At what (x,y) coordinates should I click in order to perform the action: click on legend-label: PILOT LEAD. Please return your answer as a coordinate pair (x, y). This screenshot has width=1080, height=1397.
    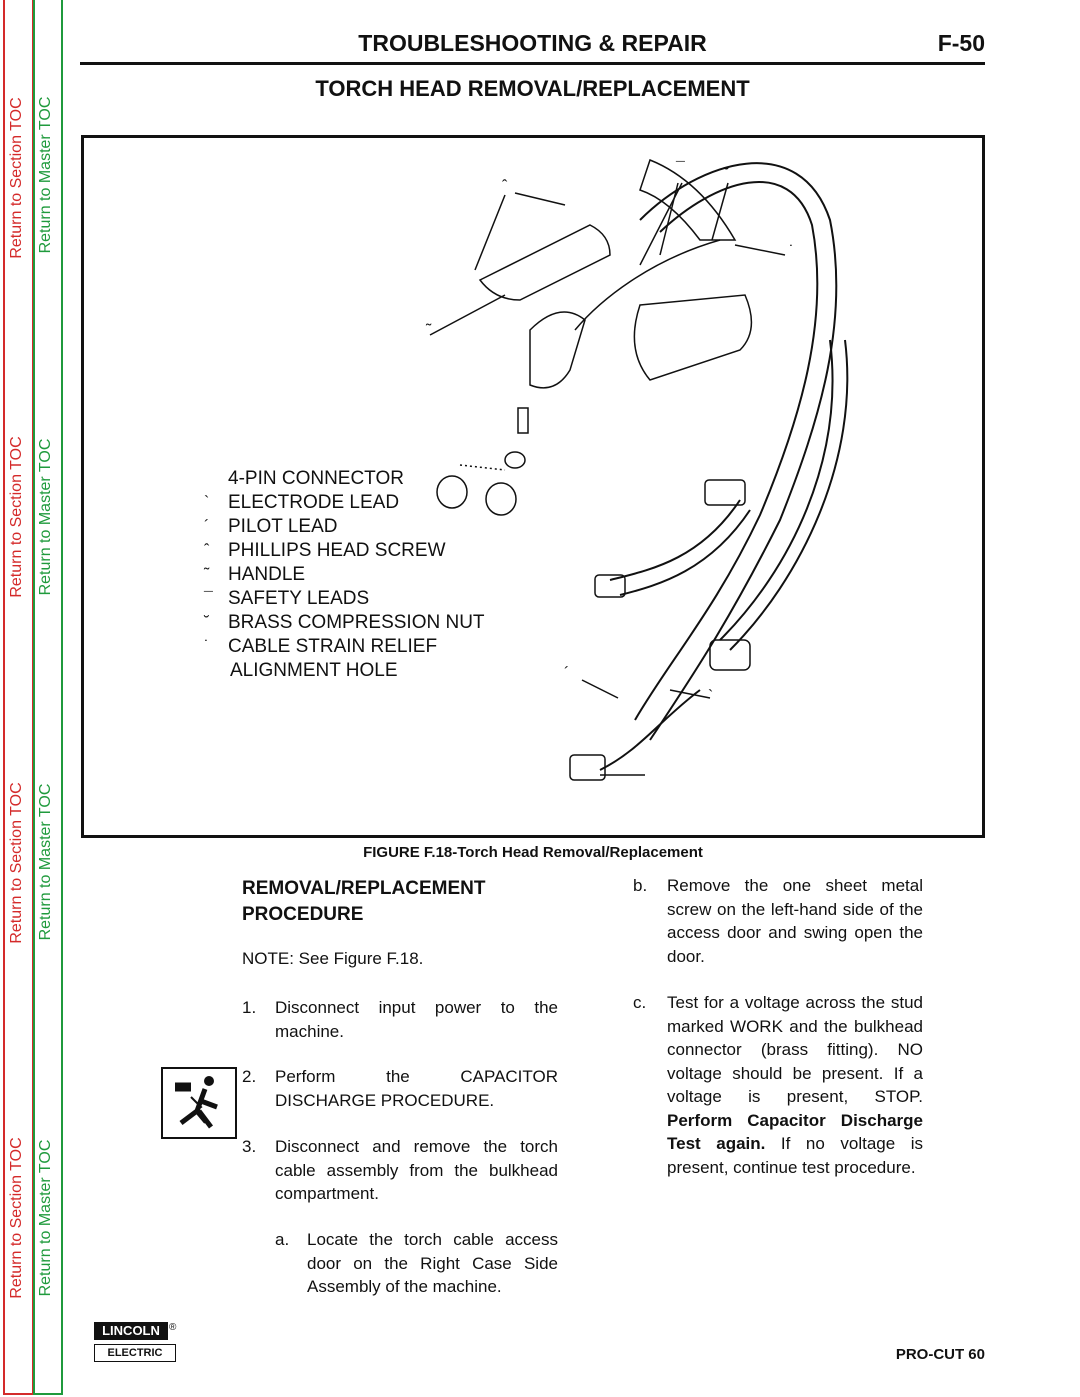
    Looking at the image, I should click on (283, 526).